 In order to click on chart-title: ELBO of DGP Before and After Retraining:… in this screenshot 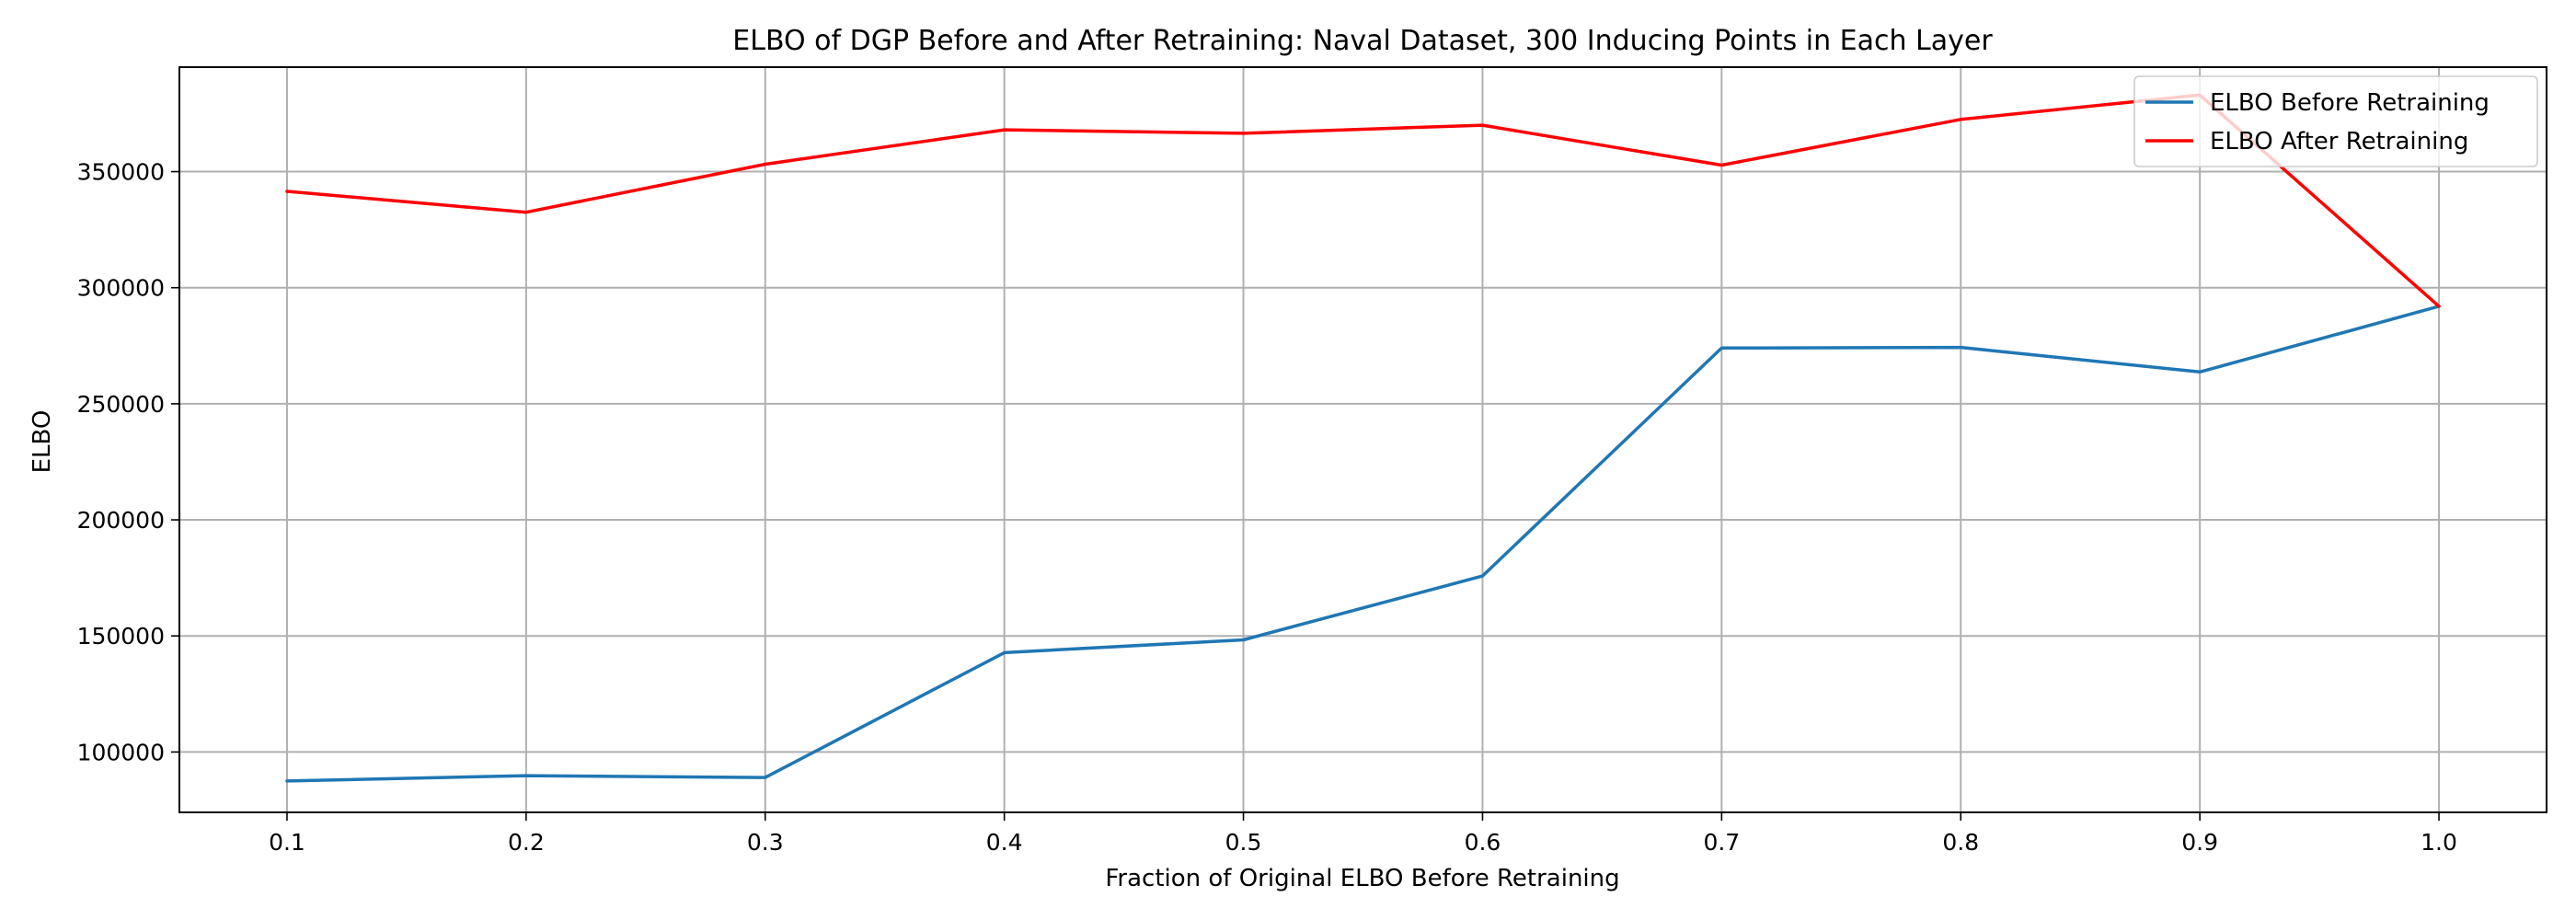, I will do `click(1362, 41)`.